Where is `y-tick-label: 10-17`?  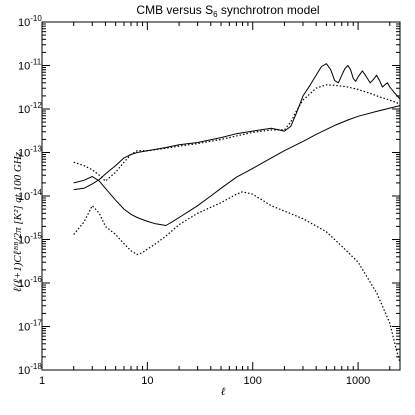 y-tick-label: 10-17 is located at coordinates (30, 326).